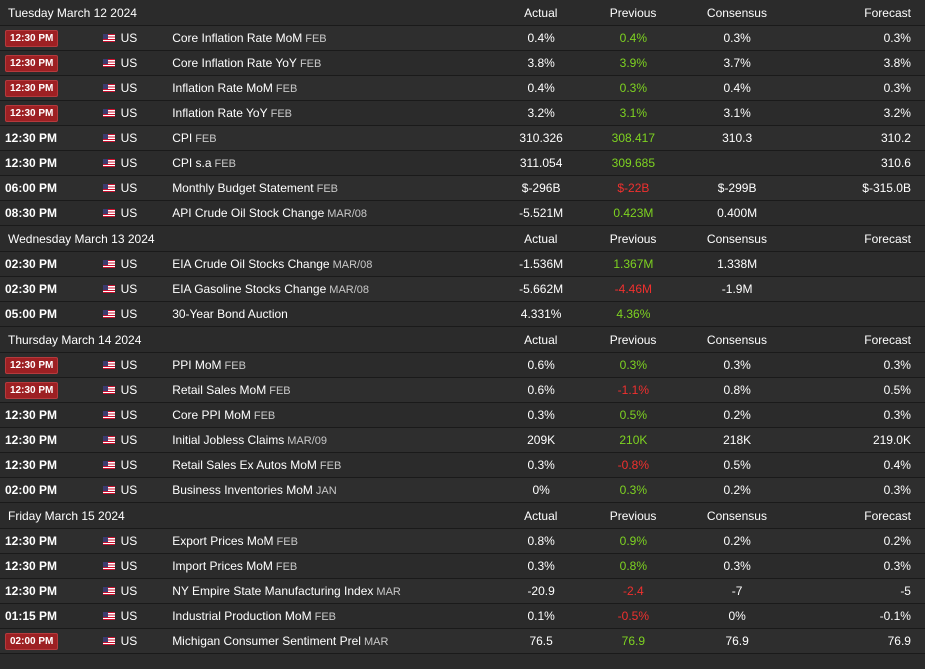  Describe the element at coordinates (31, 490) in the screenshot. I see `event-time: 02:00 PM` at that location.